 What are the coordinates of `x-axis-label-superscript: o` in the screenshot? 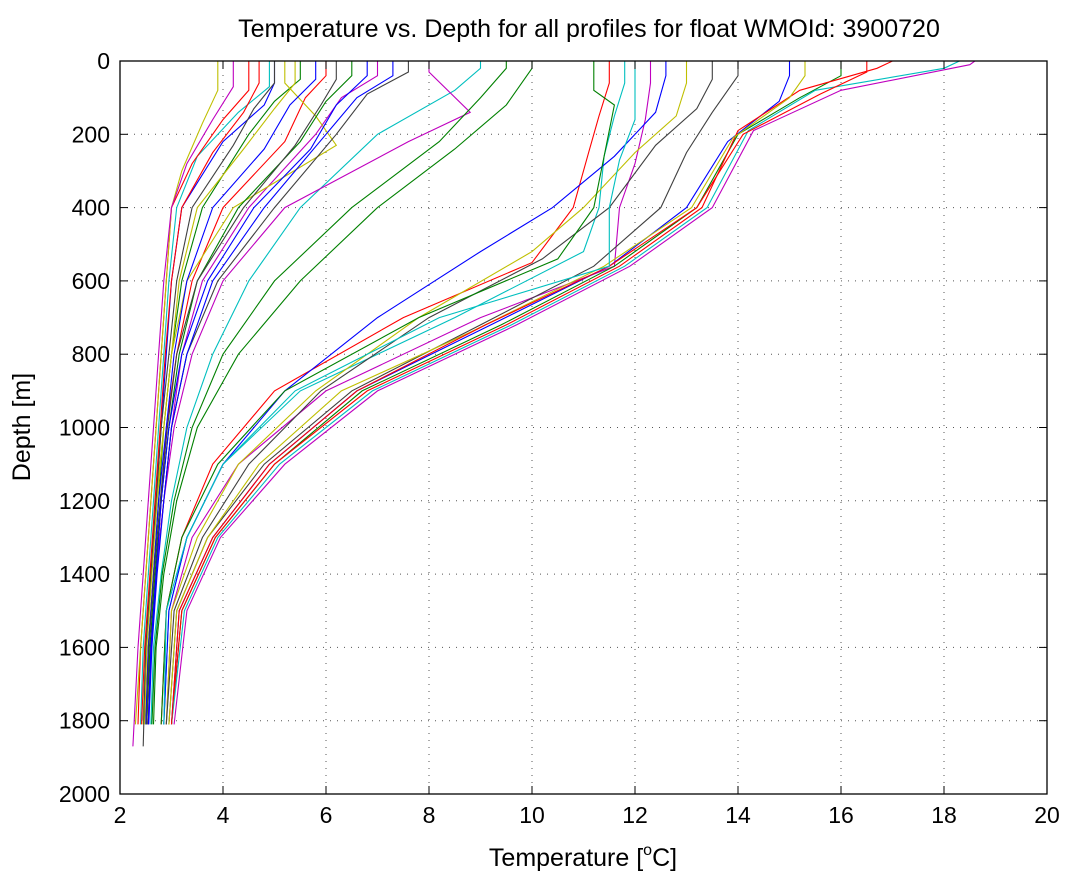 It's located at (647, 850).